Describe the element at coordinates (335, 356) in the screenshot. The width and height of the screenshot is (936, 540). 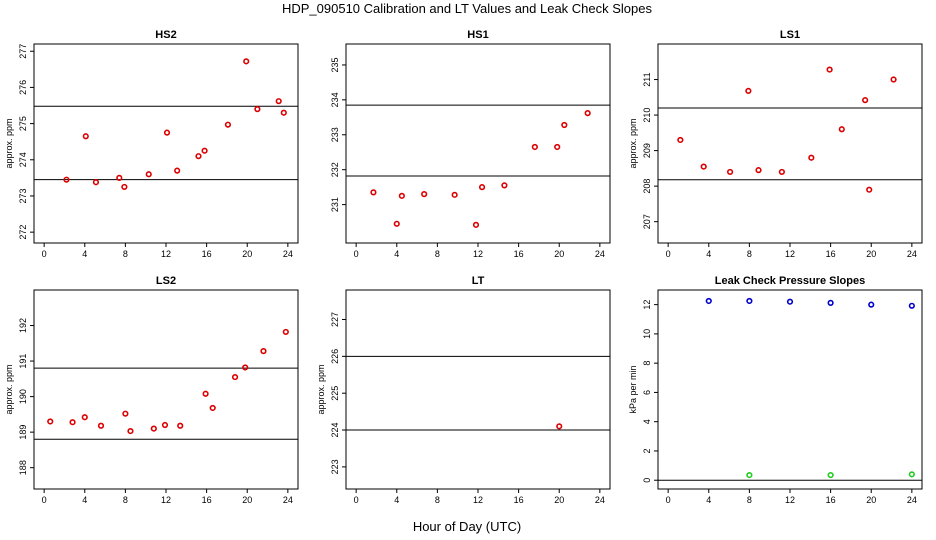
I see `y-tick-label: 226` at that location.